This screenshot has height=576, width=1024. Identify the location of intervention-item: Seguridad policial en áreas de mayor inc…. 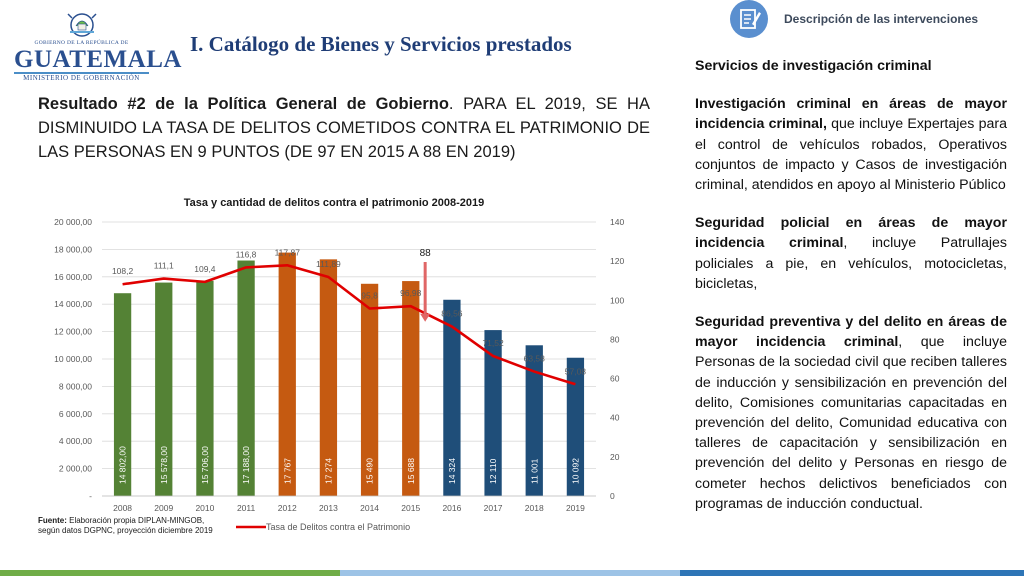
(851, 253).